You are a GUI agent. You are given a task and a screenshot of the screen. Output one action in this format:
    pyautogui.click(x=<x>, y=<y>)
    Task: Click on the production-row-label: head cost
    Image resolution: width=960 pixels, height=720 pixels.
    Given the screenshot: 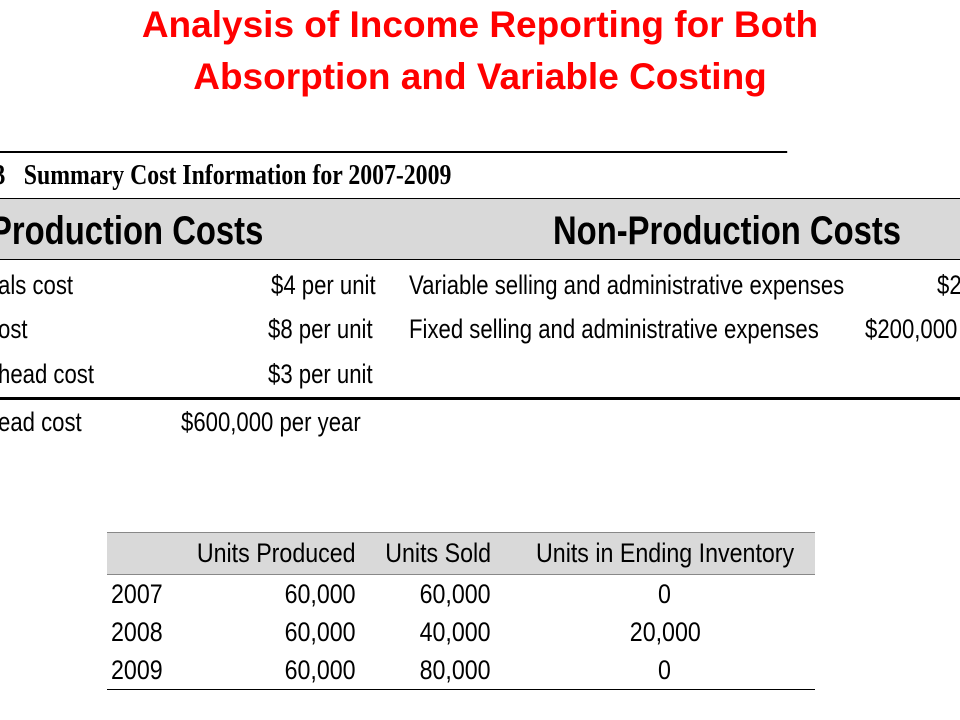 What is the action you would take?
    pyautogui.click(x=47, y=374)
    